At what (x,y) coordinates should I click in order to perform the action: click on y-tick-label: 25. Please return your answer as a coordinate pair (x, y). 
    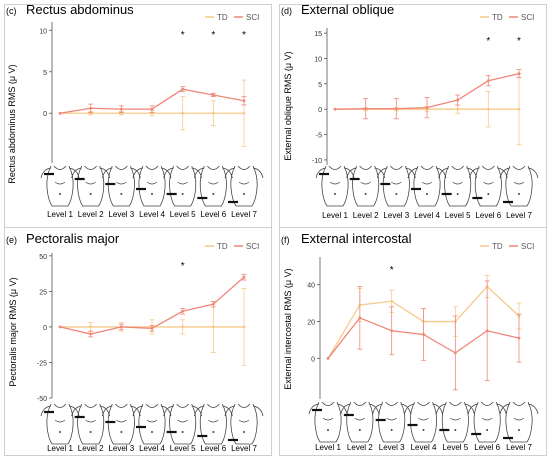
    Looking at the image, I should click on (43, 292).